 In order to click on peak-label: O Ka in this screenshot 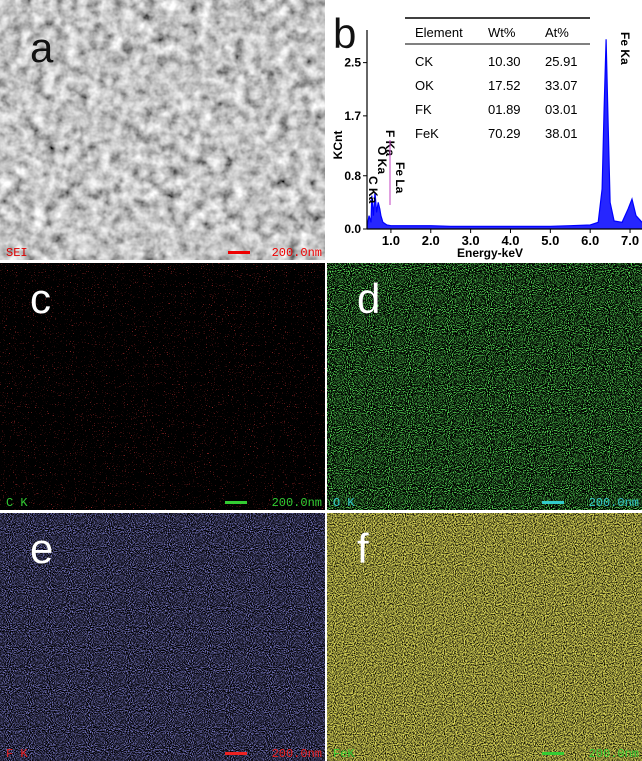, I will do `click(382, 160)`.